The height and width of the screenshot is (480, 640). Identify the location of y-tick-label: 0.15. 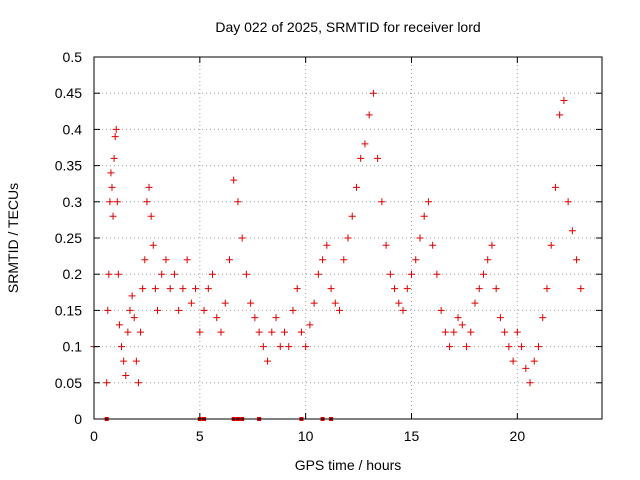
(68, 310).